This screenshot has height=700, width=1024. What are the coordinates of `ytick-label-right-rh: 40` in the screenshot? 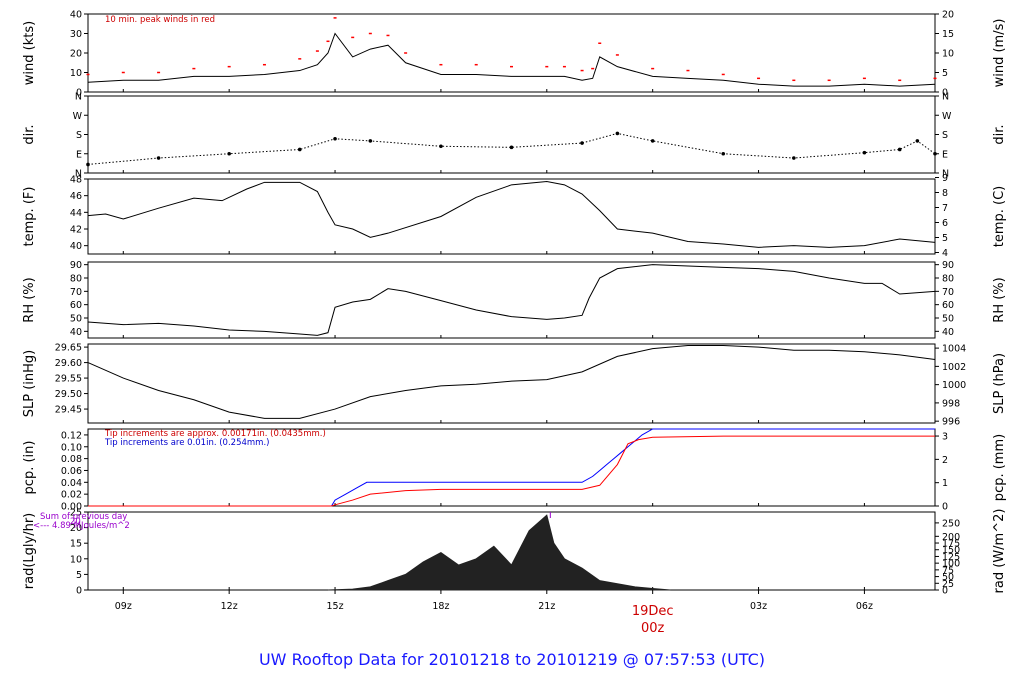 It's located at (948, 332).